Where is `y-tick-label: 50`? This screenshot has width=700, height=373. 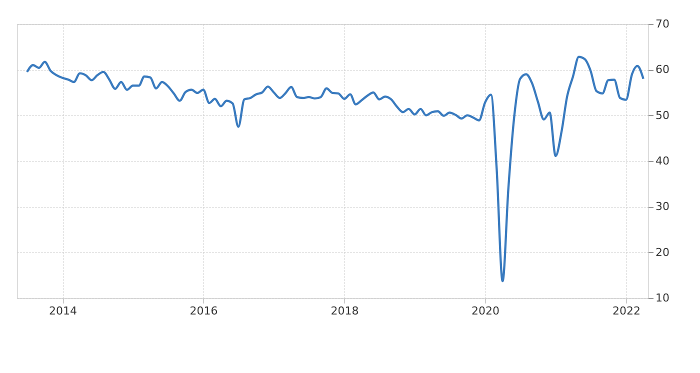 y-tick-label: 50 is located at coordinates (663, 115).